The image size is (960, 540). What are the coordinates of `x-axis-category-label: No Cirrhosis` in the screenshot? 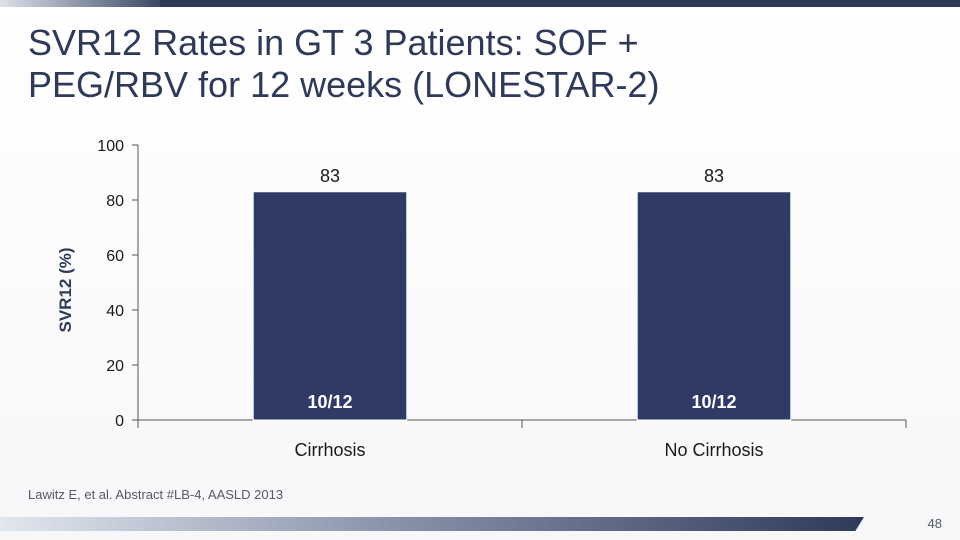 It's located at (713, 450).